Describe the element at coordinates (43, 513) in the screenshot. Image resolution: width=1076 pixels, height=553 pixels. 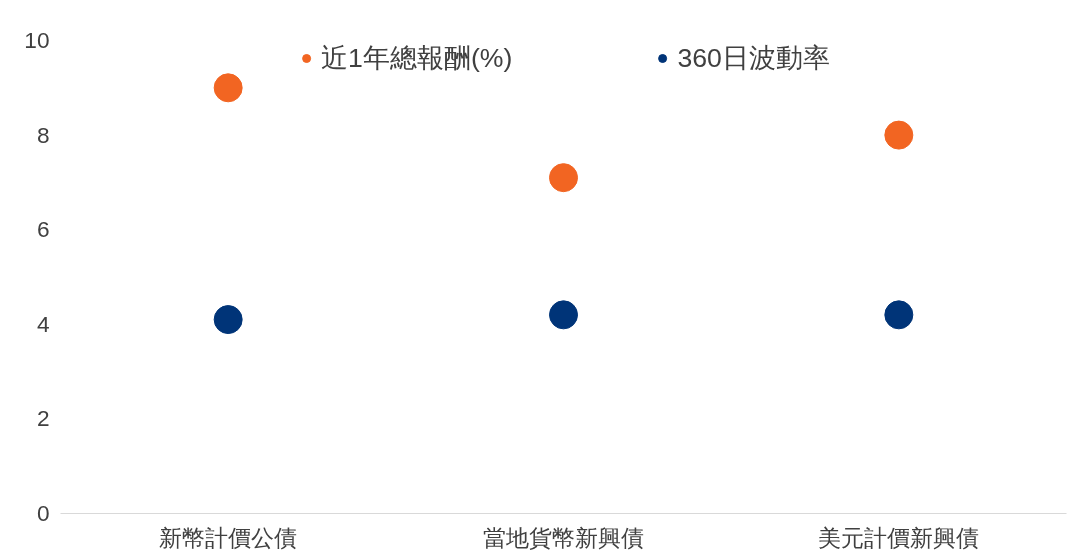
I see `y-tick-label: 0` at that location.